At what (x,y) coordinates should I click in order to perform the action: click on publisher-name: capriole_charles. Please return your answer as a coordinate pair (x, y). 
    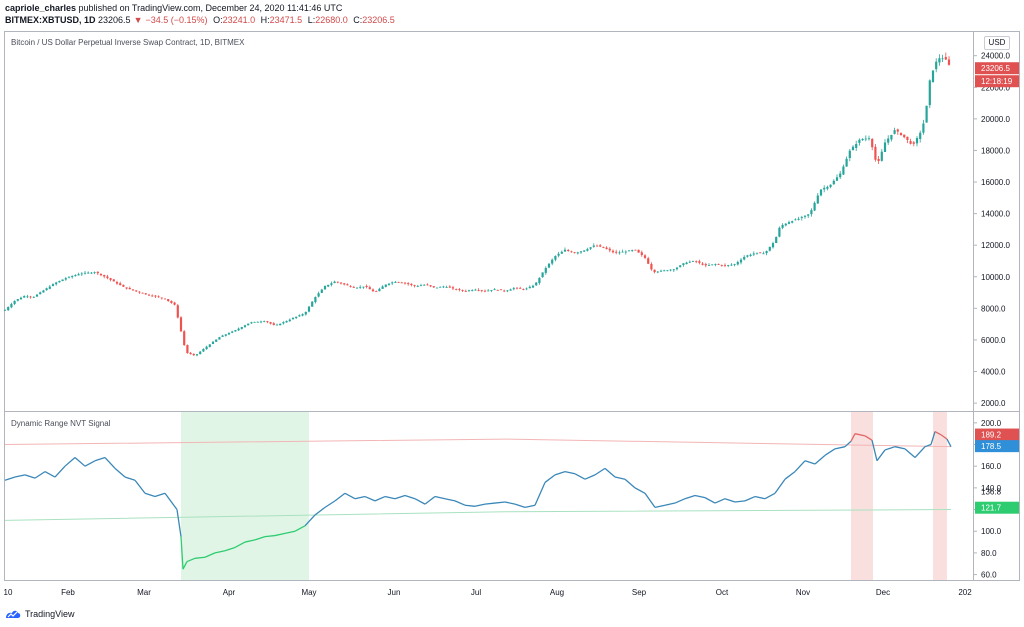
    Looking at the image, I should click on (41, 8).